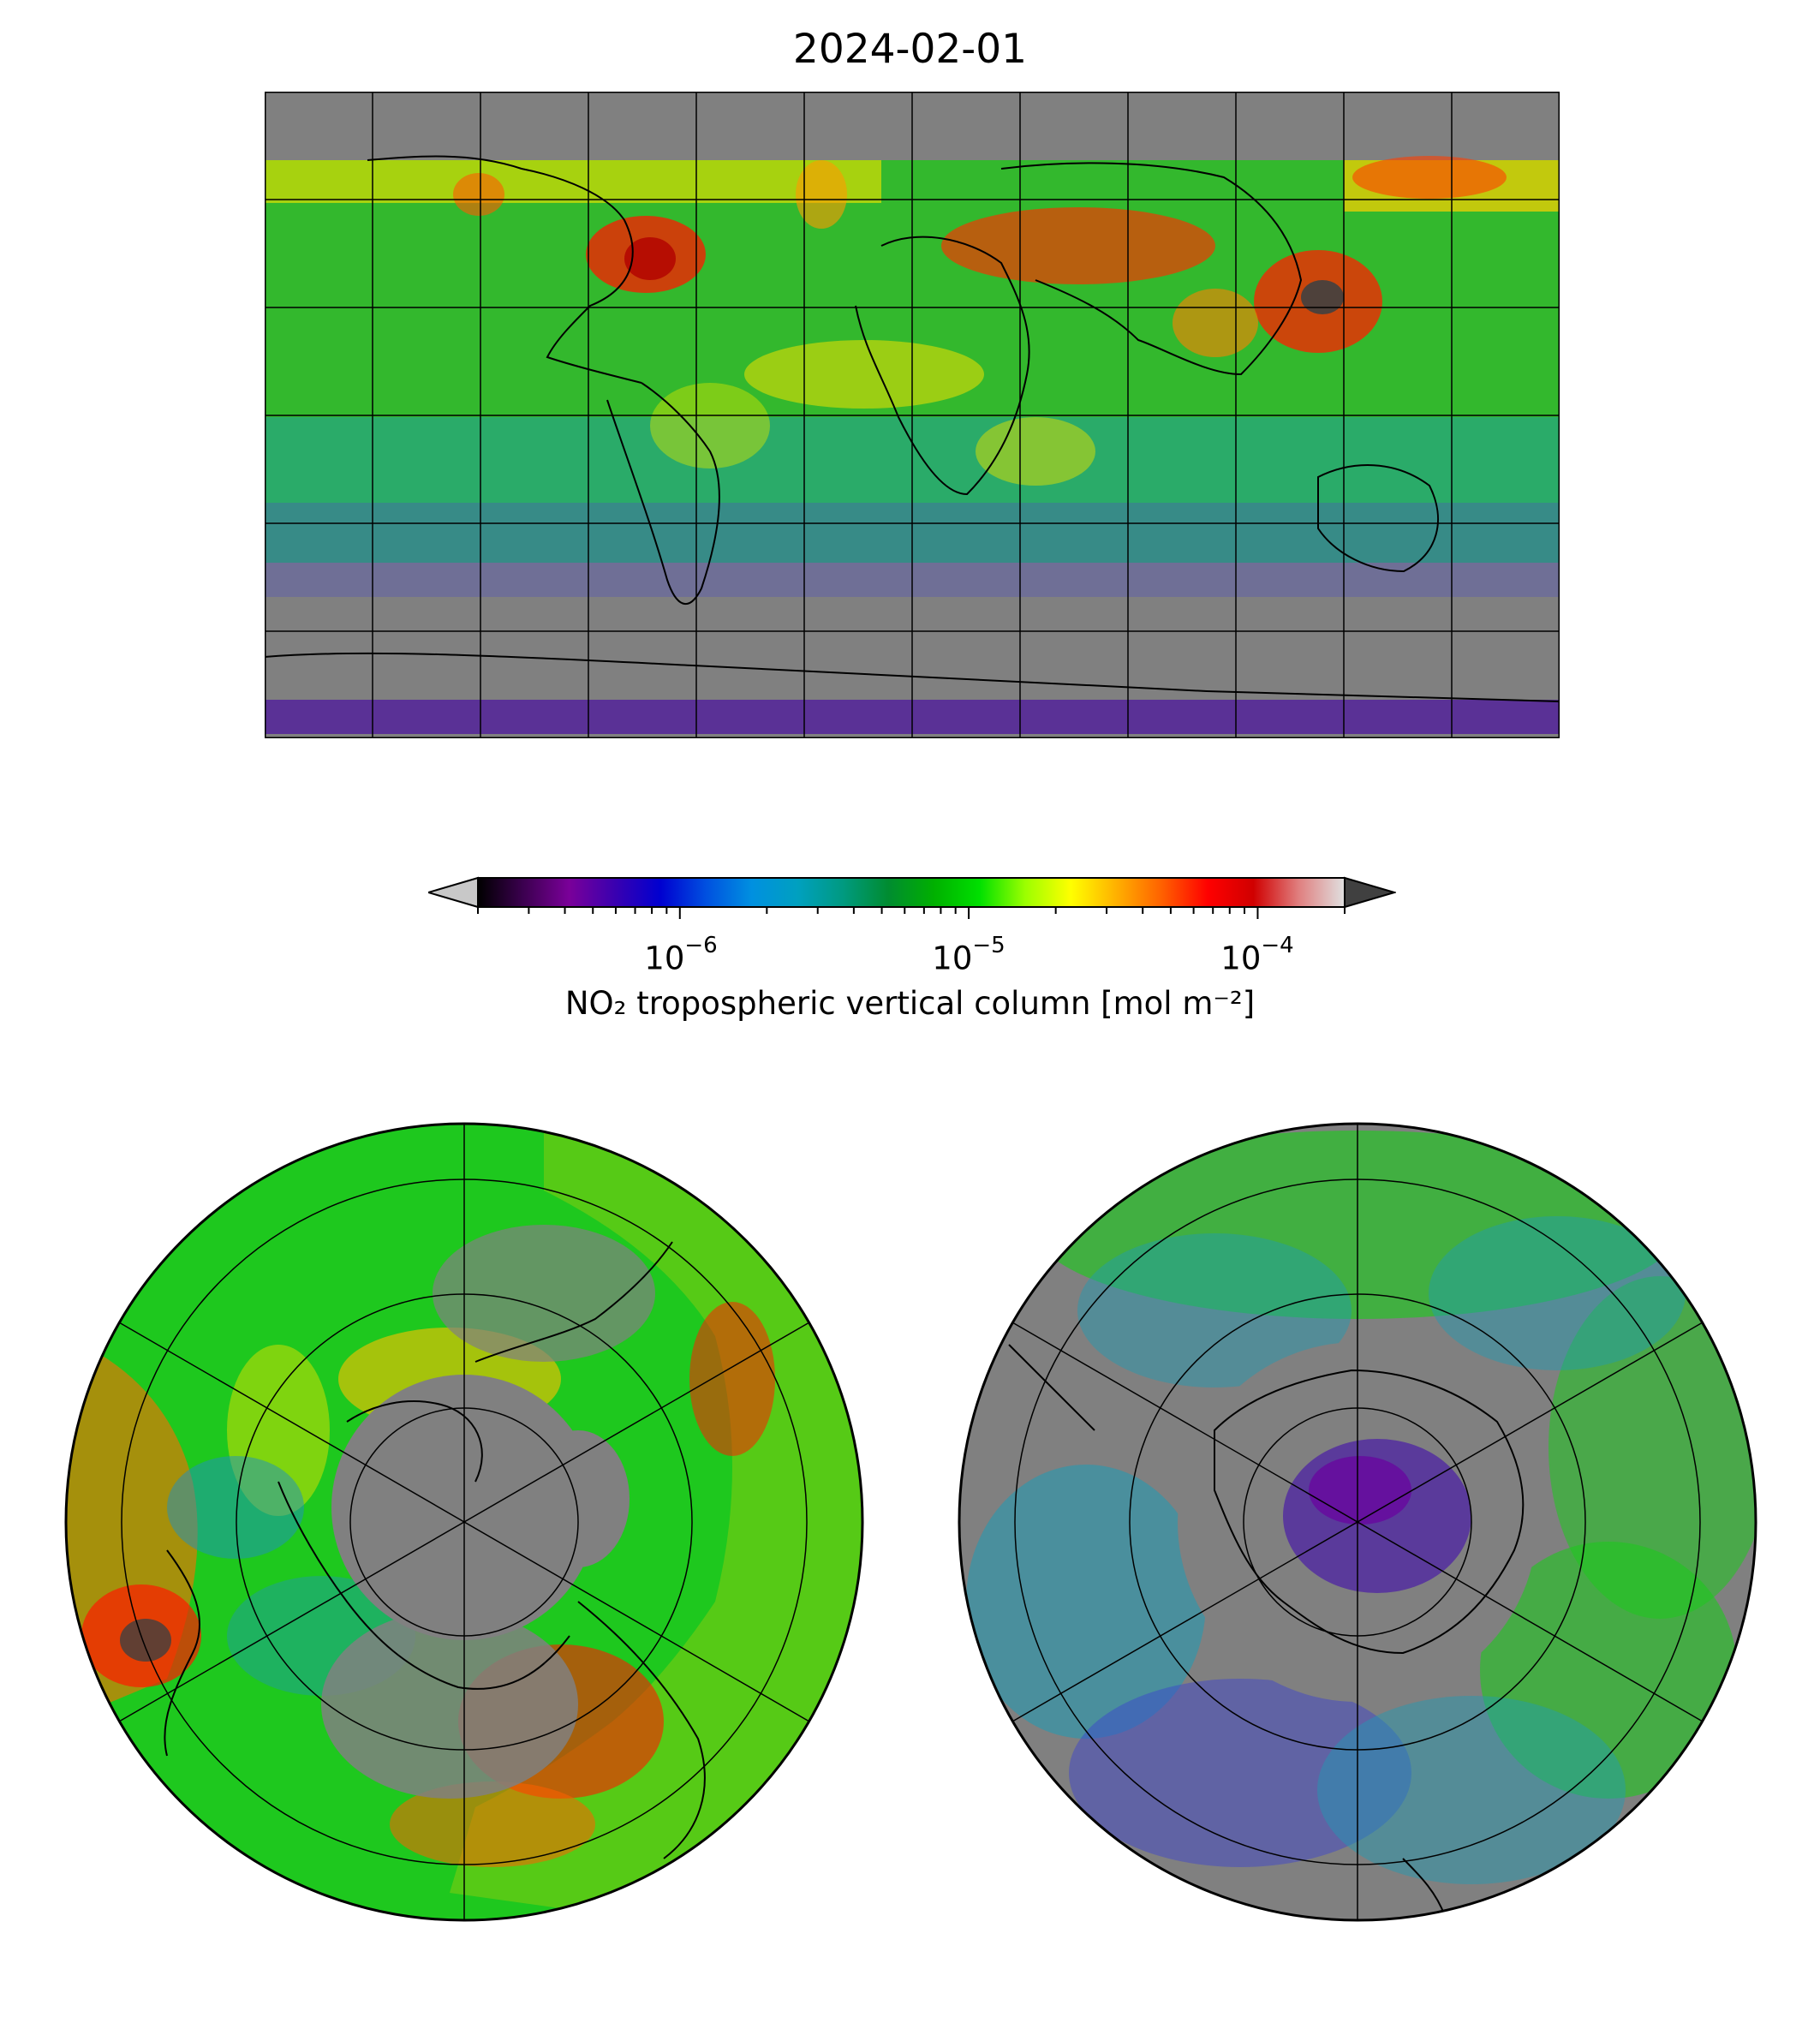 This screenshot has width=1820, height=2023. What do you see at coordinates (969, 955) in the screenshot?
I see `colorbar-tick-label-1e-5: 10⁻⁵` at bounding box center [969, 955].